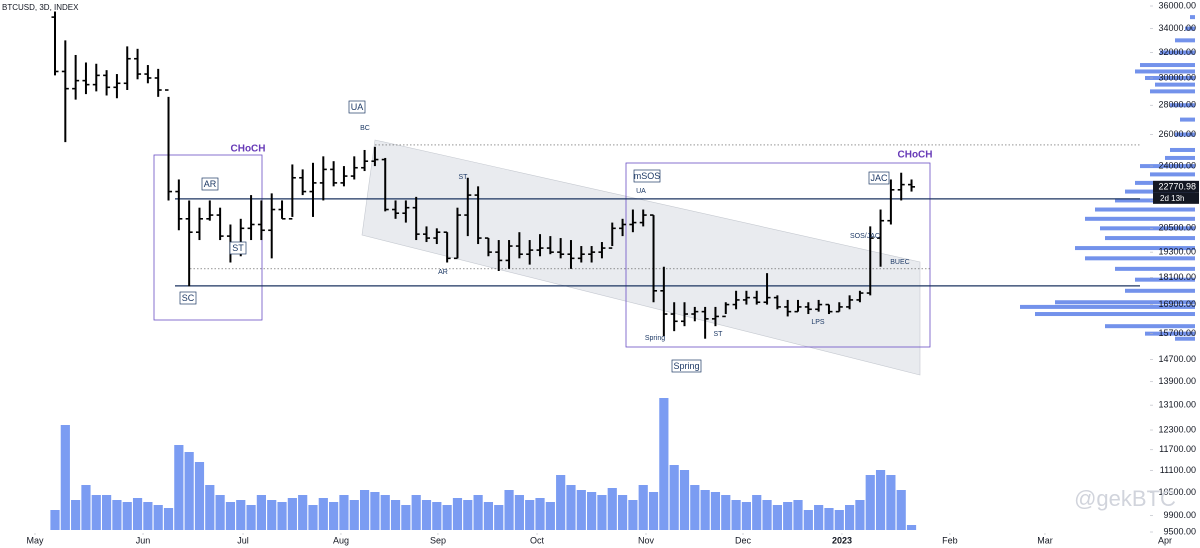 The image size is (1200, 548). Describe the element at coordinates (1177, 449) in the screenshot. I see `y-tick-label: 11700.00` at that location.